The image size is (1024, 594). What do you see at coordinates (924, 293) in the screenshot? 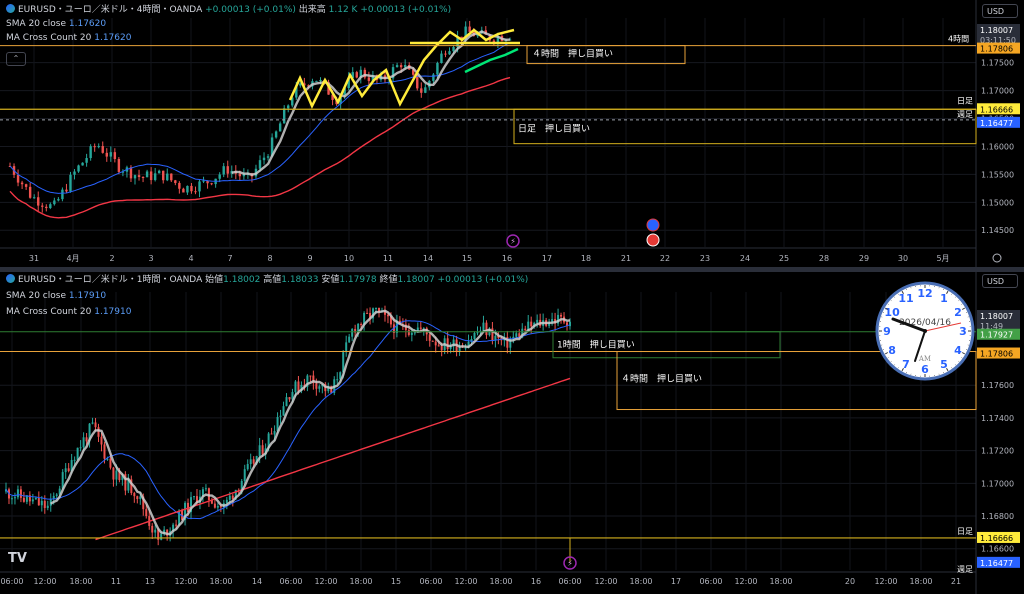
I see `clock-numeral: 12` at bounding box center [924, 293].